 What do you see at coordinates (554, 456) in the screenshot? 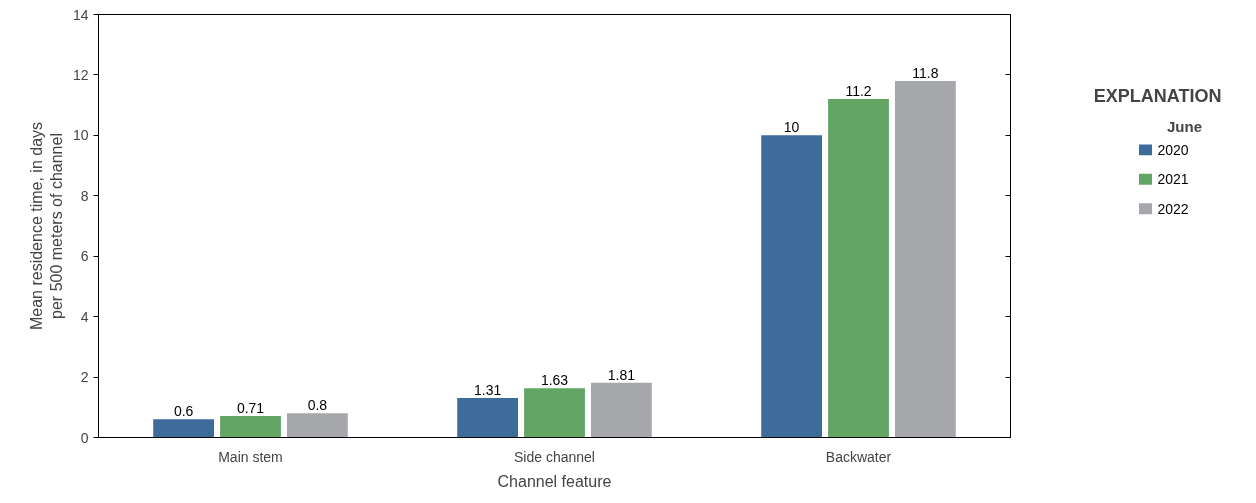
I see `x-tick-label: Side channel` at bounding box center [554, 456].